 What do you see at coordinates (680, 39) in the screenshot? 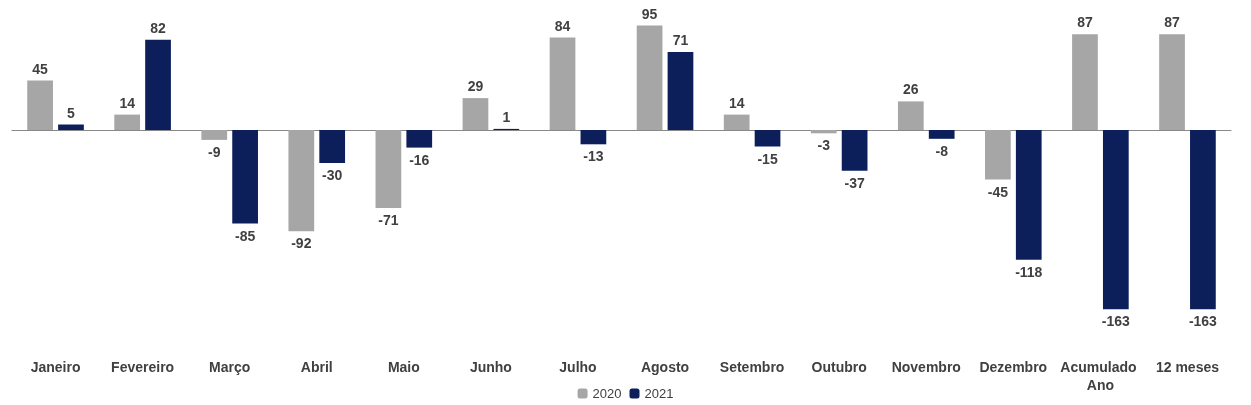
I see `data-label: 71` at bounding box center [680, 39].